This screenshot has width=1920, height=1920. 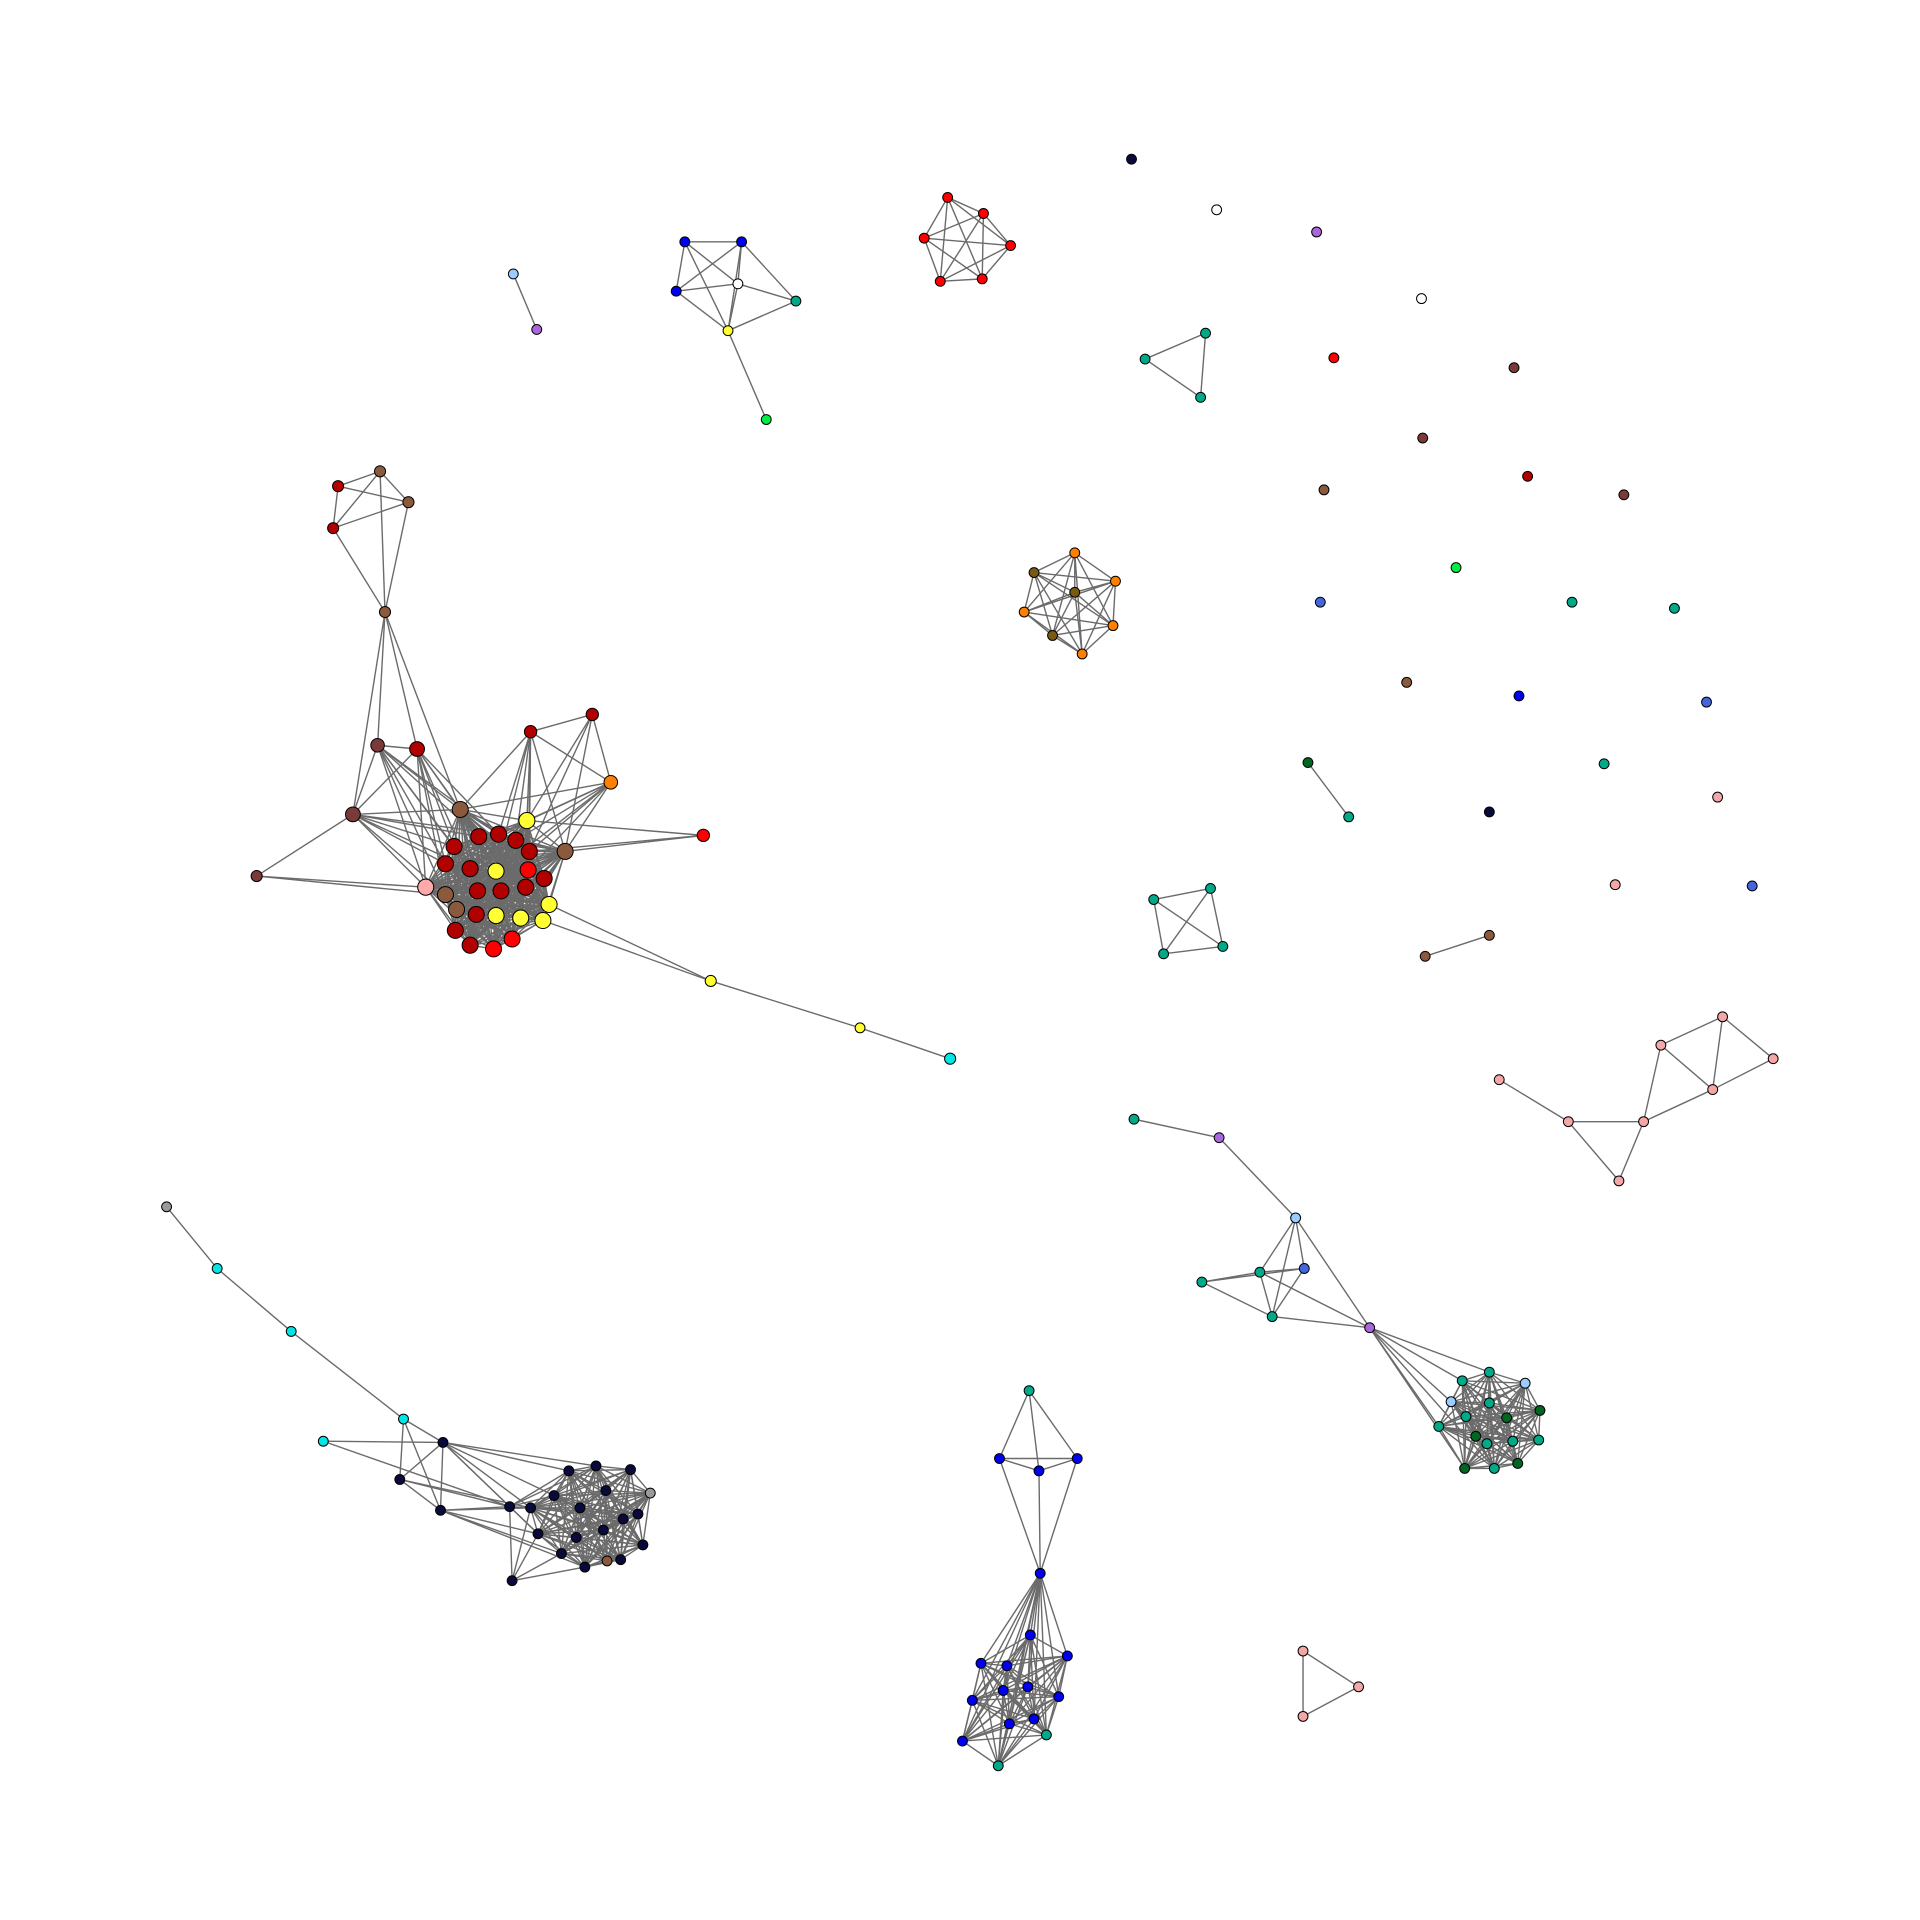 I want to click on node-maroon, so click(x=256, y=876).